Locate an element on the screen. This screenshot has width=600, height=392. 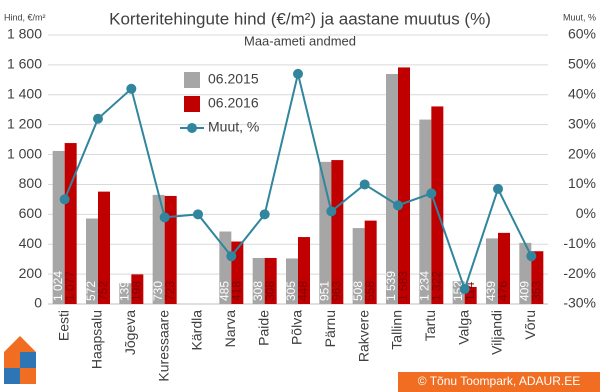
x-tick-label: Paide is located at coordinates (263, 328).